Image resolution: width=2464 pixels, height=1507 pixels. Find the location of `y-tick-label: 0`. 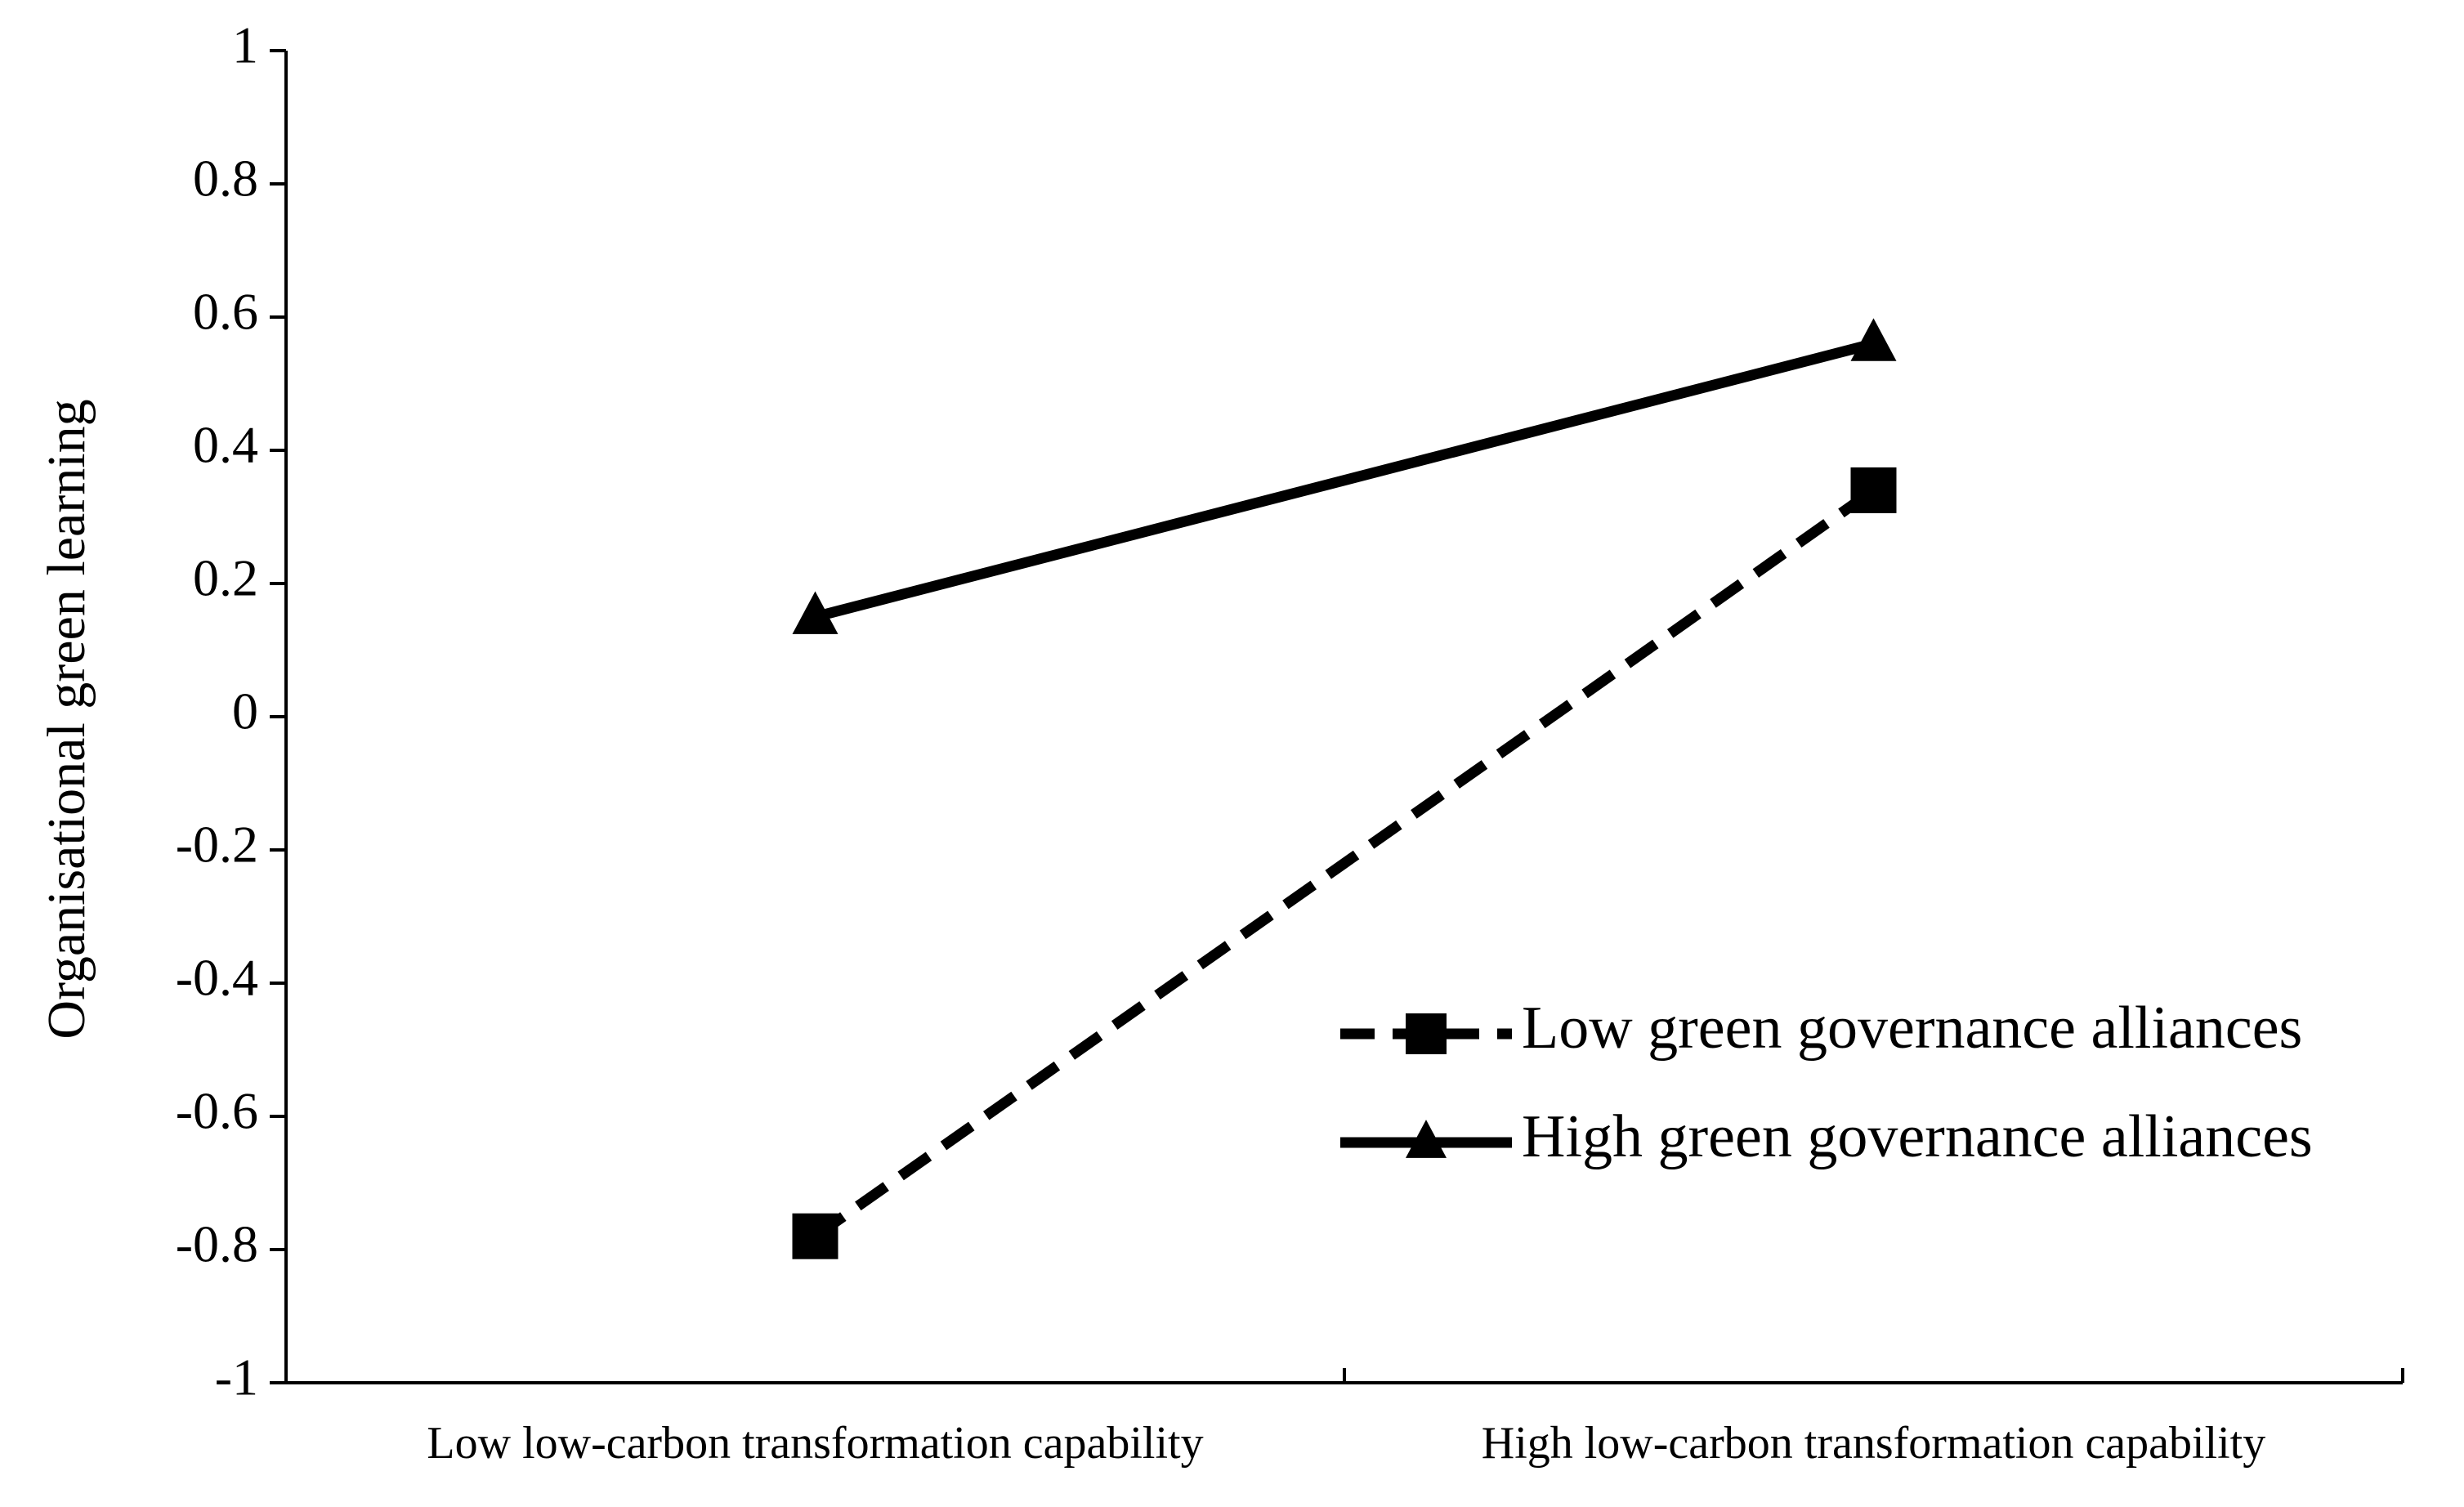

y-tick-label: 0 is located at coordinates (245, 711).